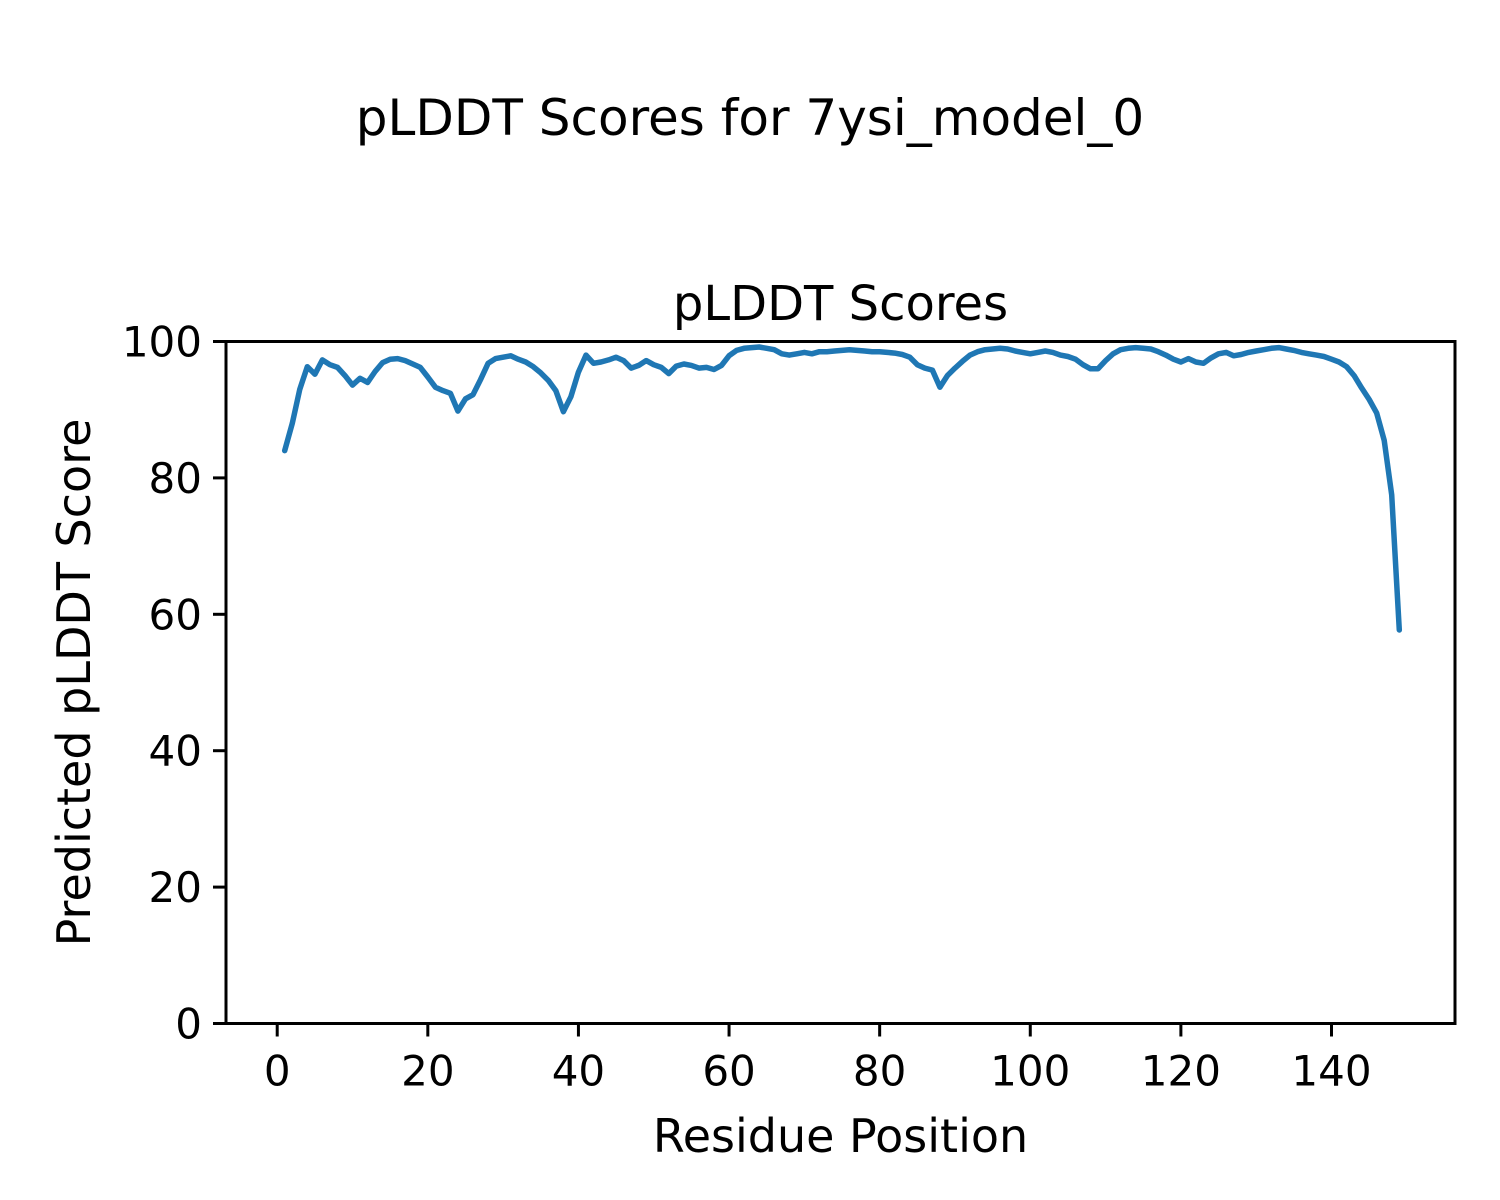  I want to click on y-tick-label: 100, so click(162, 342).